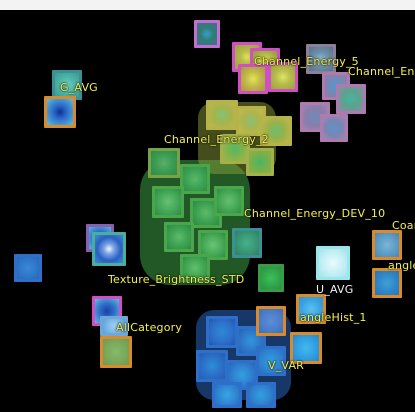 This screenshot has width=415, height=412. Describe the element at coordinates (207, 5) in the screenshot. I see `window-top-edge` at that location.